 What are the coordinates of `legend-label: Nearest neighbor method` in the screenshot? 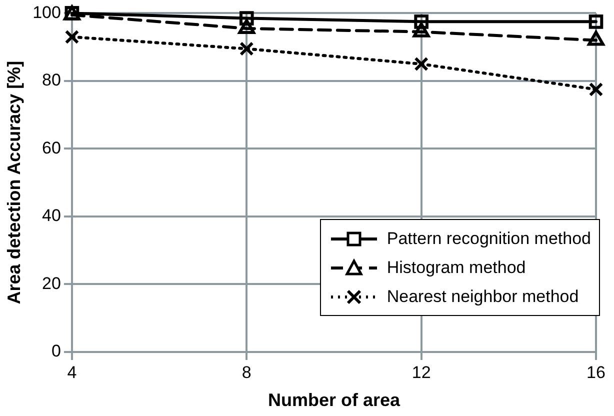 It's located at (482, 296).